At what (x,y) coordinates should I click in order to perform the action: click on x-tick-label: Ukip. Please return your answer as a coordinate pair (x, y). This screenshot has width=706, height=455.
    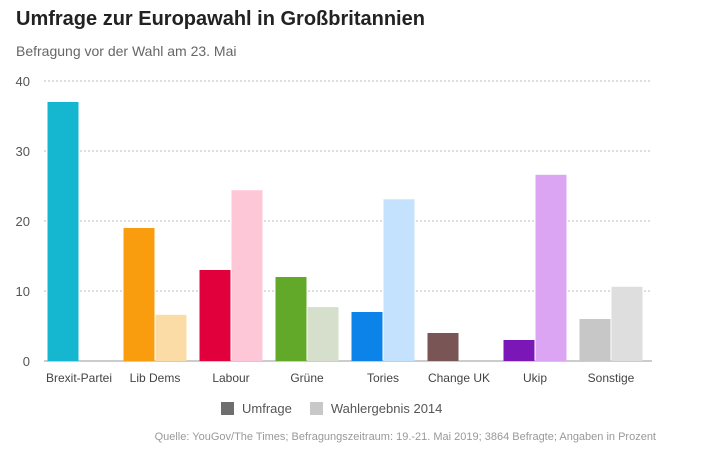
    Looking at the image, I should click on (535, 378).